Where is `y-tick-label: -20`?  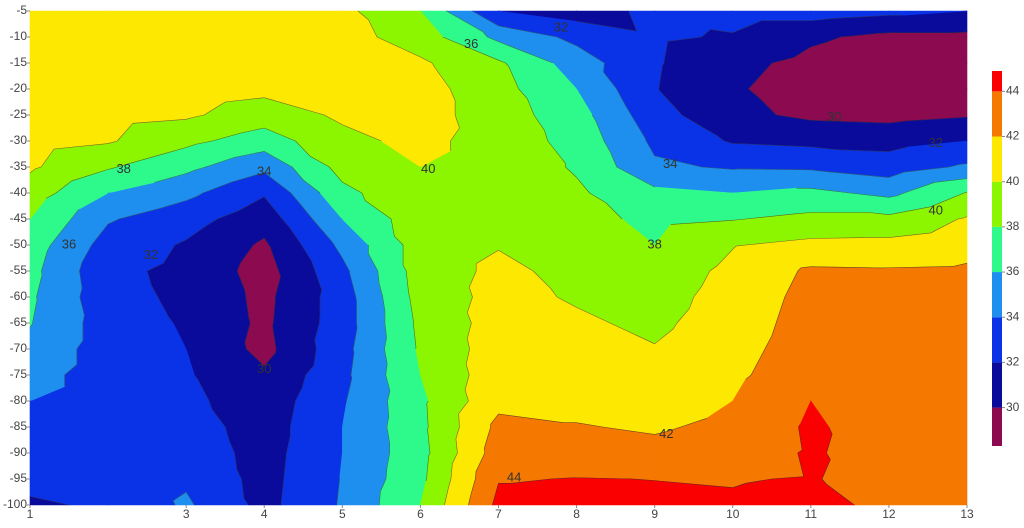 y-tick-label: -20 is located at coordinates (19, 88).